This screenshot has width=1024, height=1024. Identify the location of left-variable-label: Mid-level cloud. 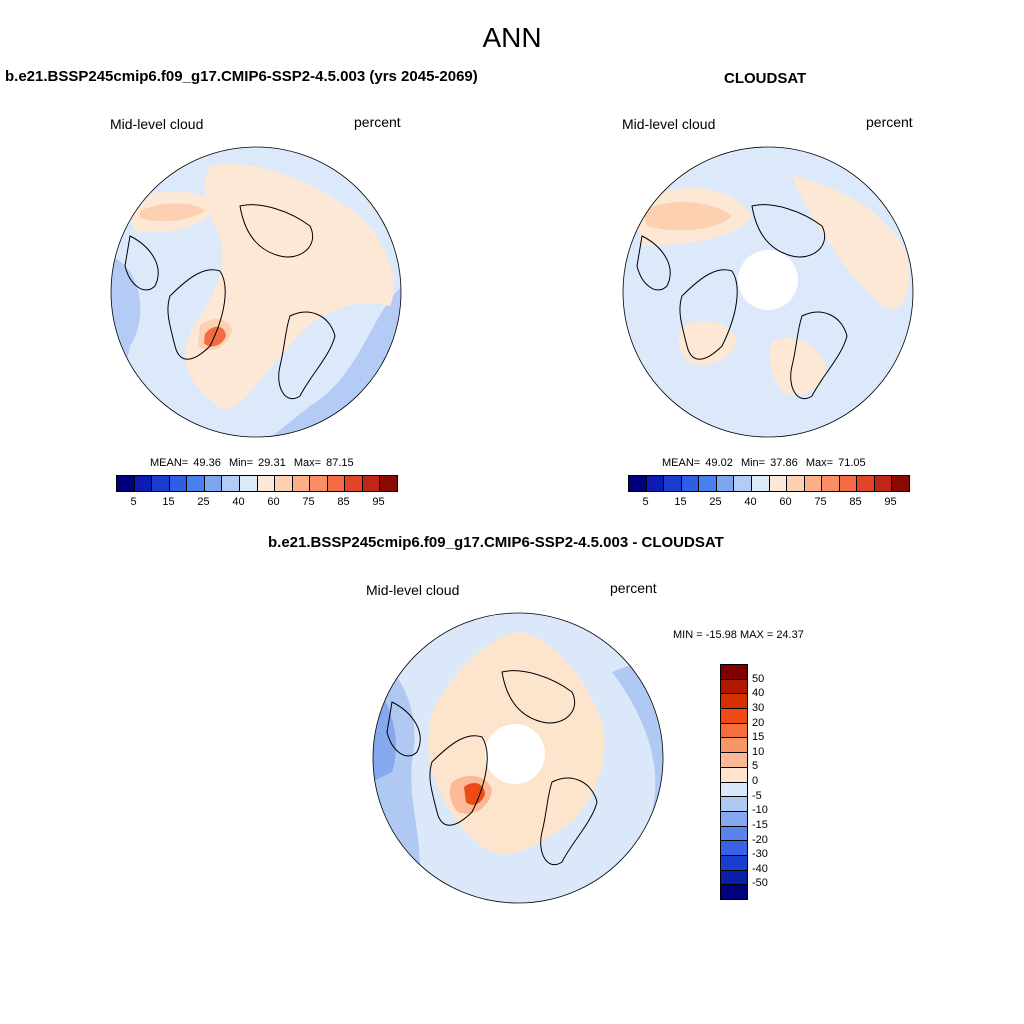
(157, 124).